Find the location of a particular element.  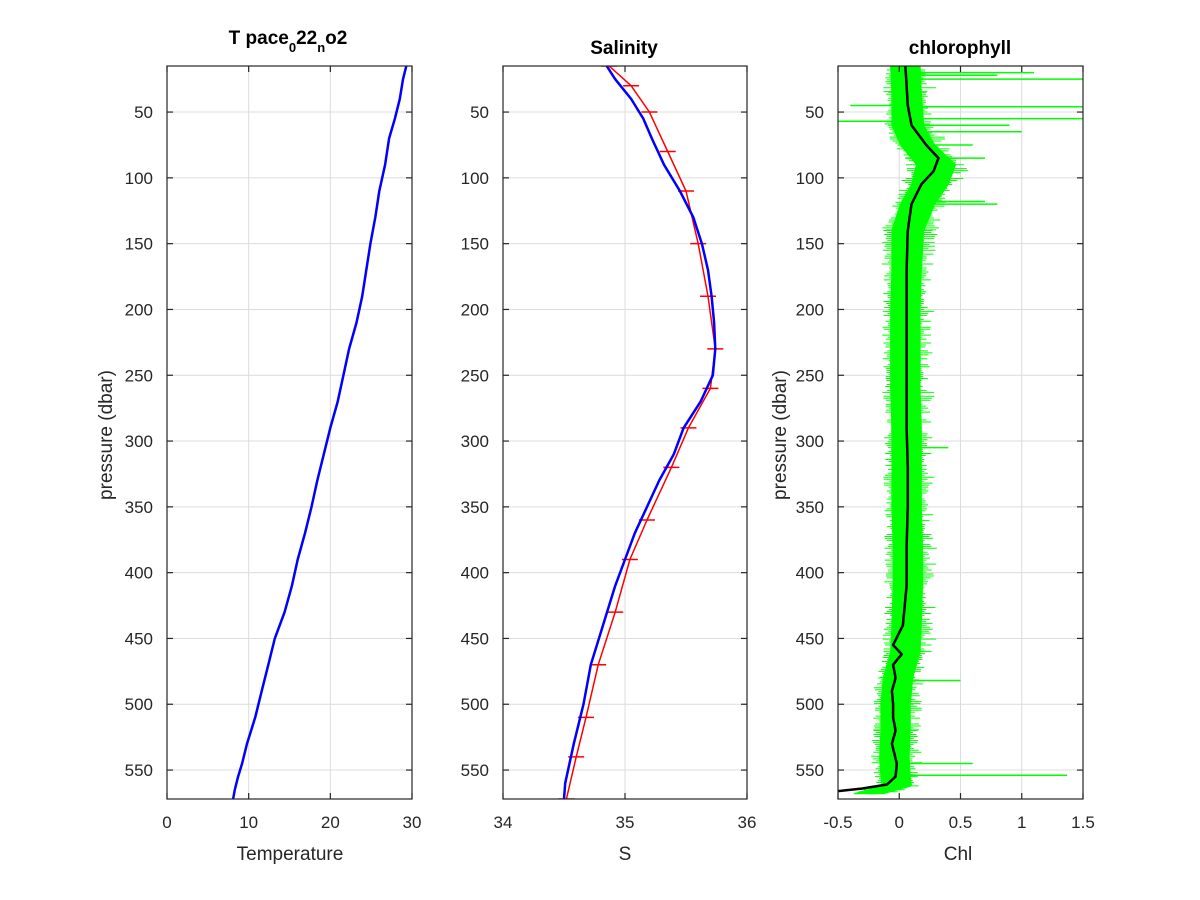

salinity-ytick-label-1: 100 is located at coordinates (475, 178).